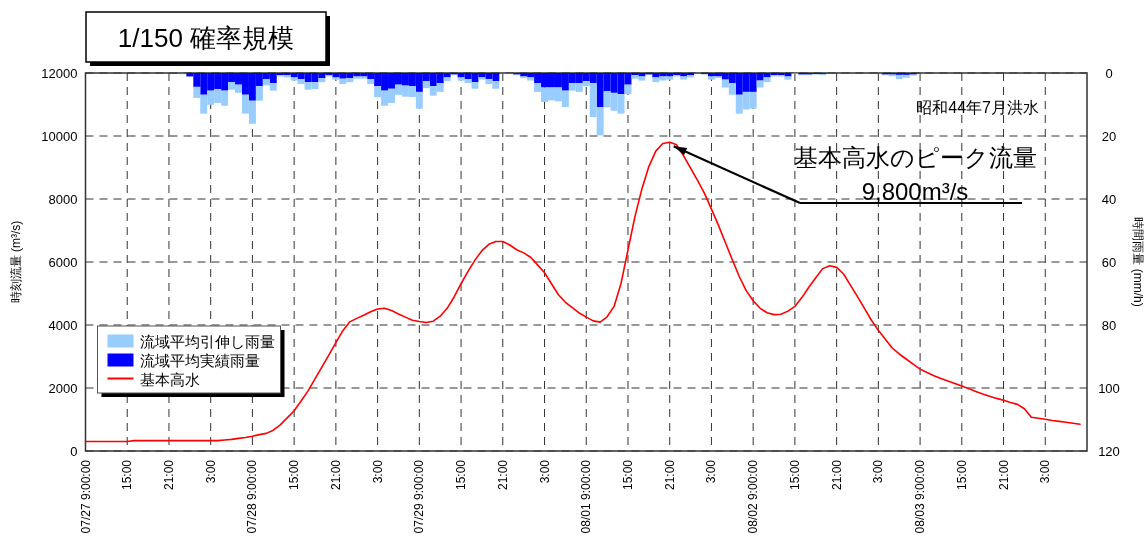  I want to click on legend-label: 基本高水, so click(169, 379).